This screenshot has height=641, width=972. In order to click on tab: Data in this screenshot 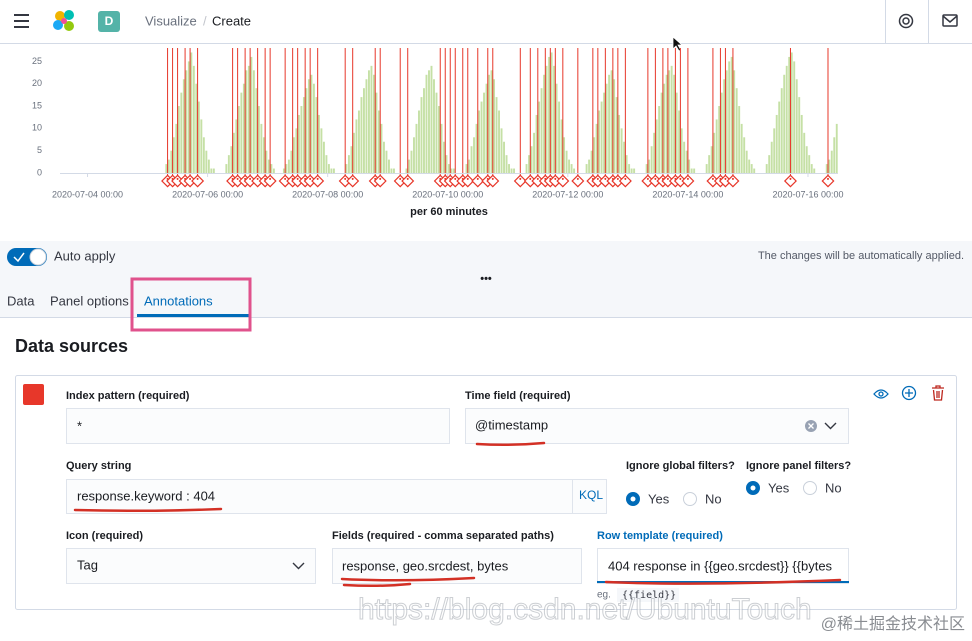, I will do `click(21, 300)`.